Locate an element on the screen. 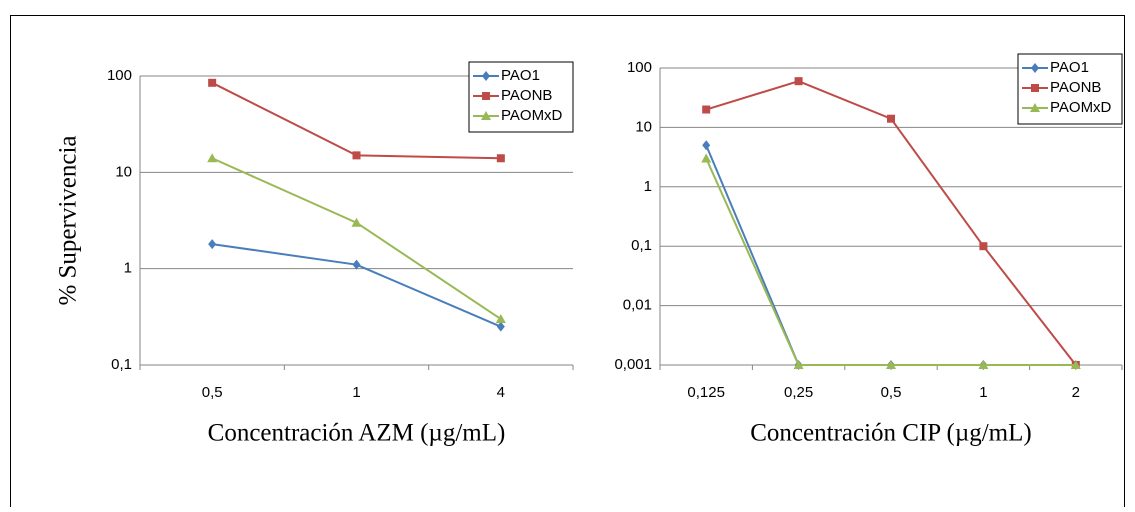 This screenshot has width=1135, height=512. y-tick-label: 0,001 is located at coordinates (633, 364).